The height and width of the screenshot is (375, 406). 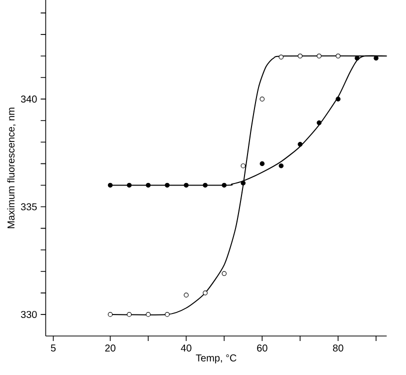 I want to click on x-axis-title: Temp, °C, so click(x=216, y=359).